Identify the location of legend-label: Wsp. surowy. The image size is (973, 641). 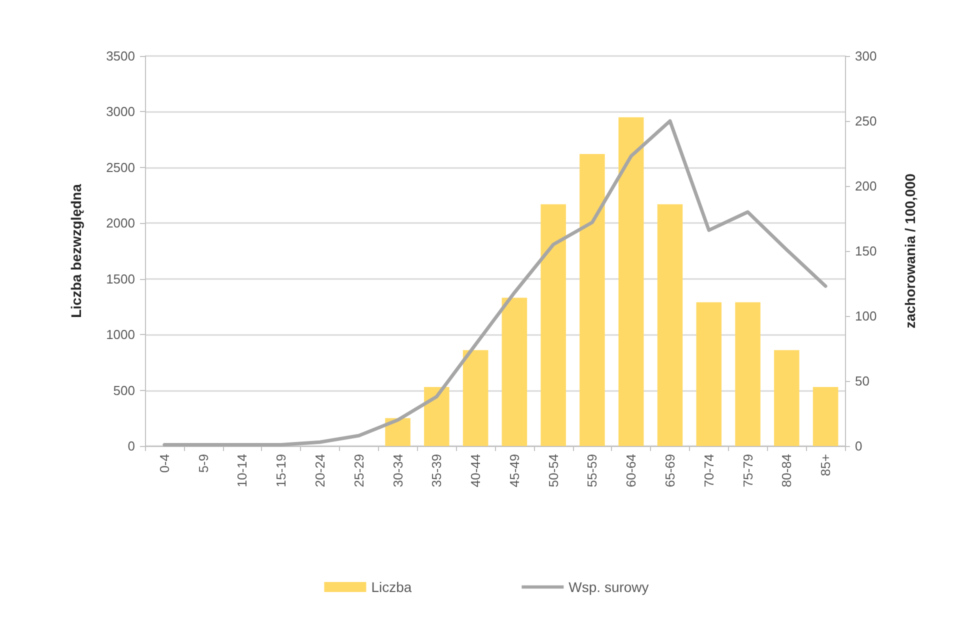
(608, 587).